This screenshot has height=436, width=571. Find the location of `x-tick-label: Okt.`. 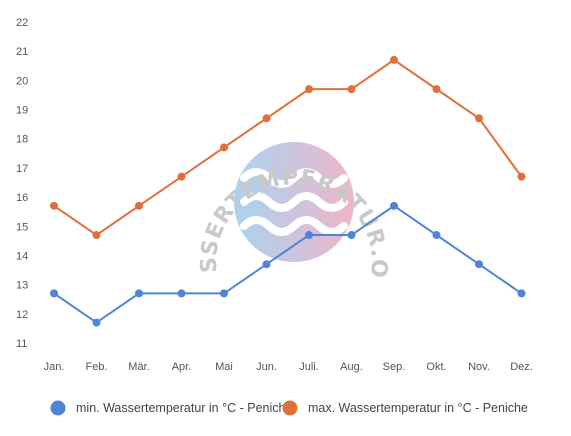

x-tick-label: Okt. is located at coordinates (436, 367).